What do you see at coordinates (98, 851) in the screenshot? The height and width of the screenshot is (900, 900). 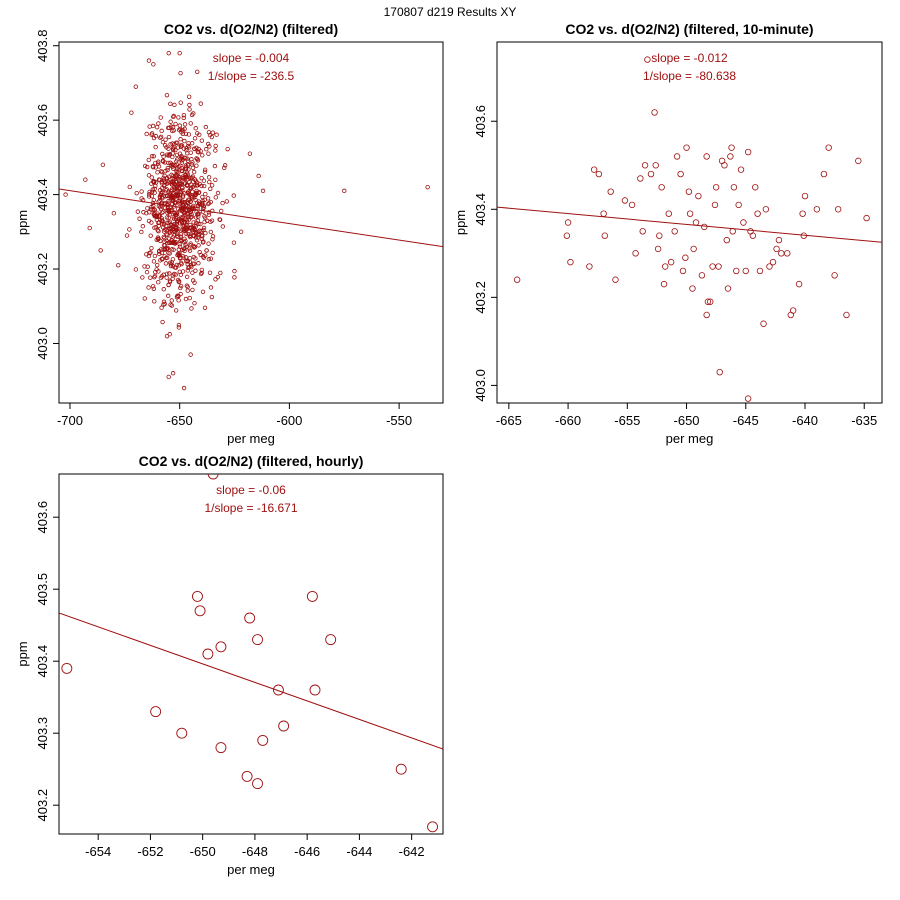 I see `x-tick-label: -654` at bounding box center [98, 851].